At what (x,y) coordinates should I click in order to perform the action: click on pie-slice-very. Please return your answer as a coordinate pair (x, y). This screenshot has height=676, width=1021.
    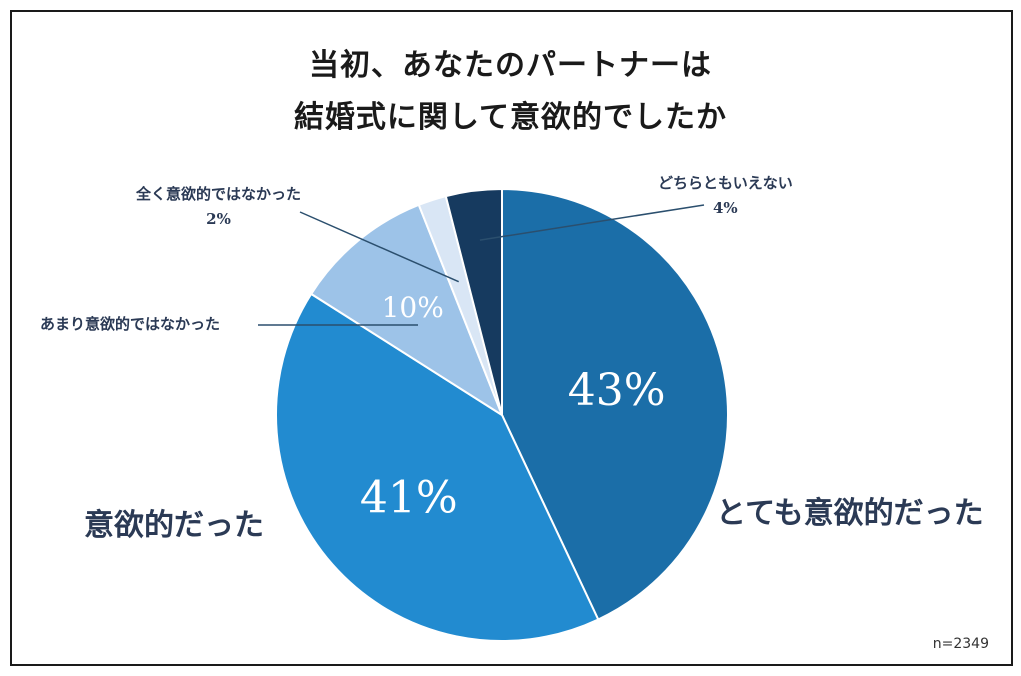
    Looking at the image, I should click on (615, 404).